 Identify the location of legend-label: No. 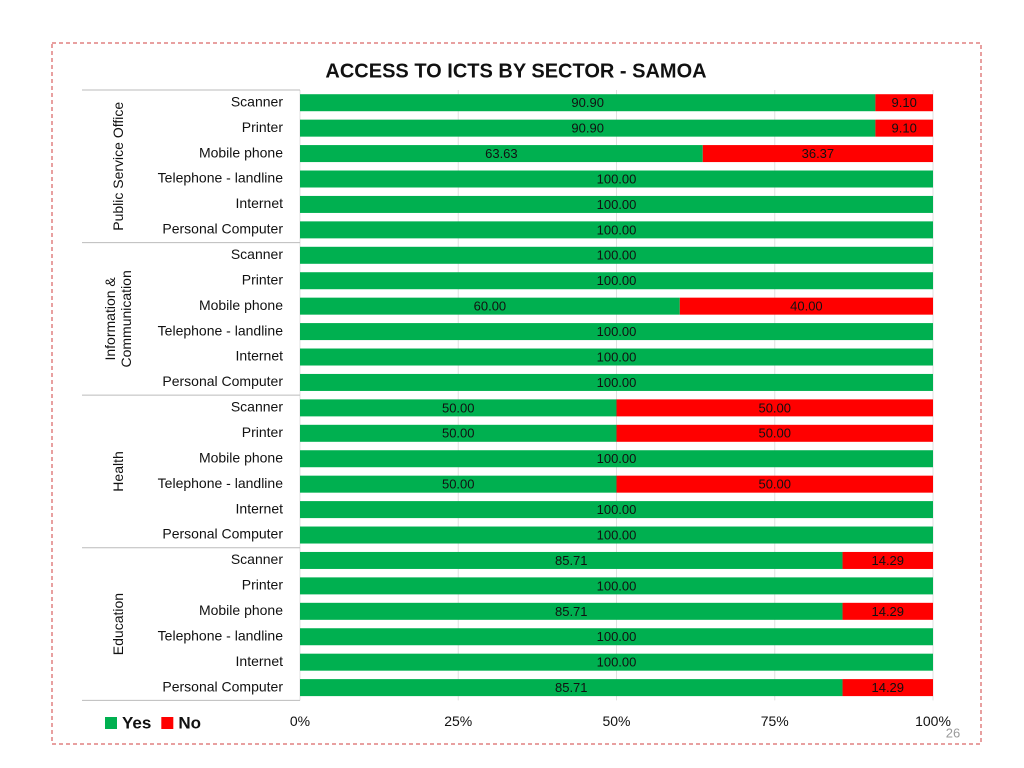
(189, 722).